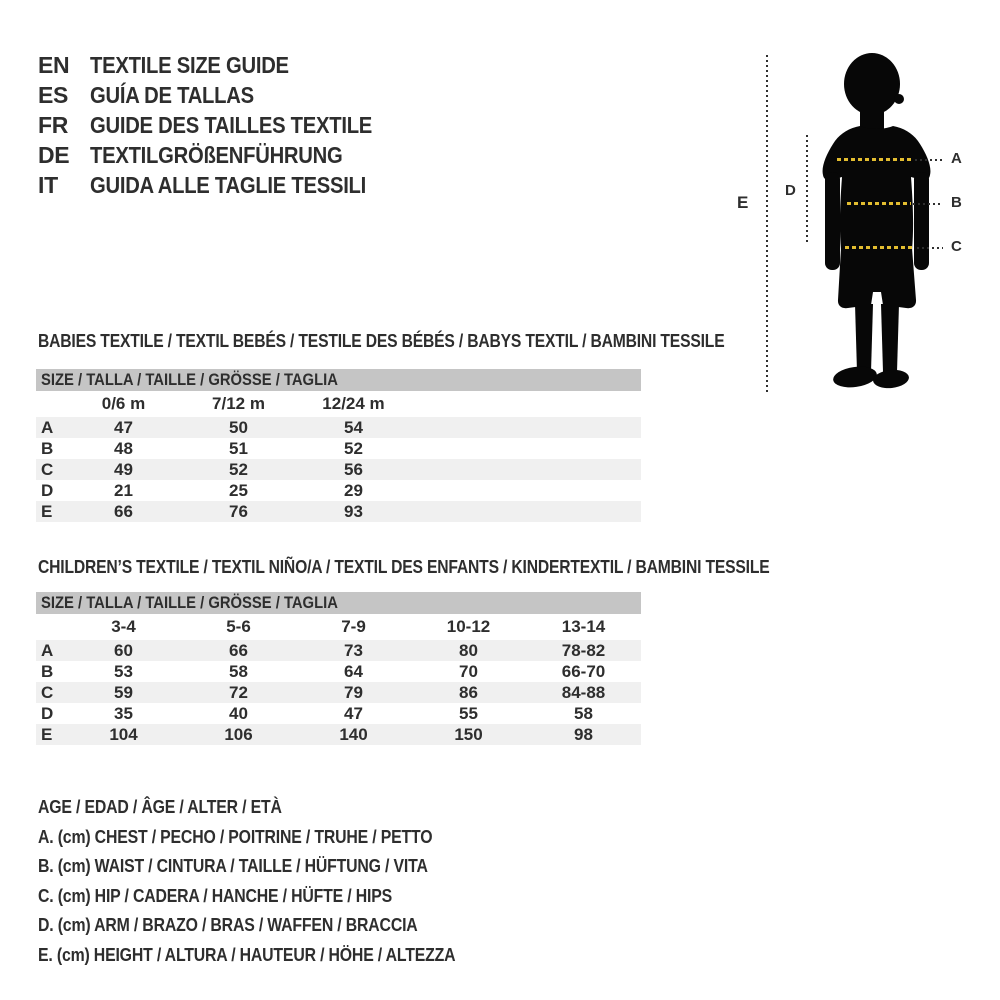  I want to click on table-row: B 53 58 64 70 66-70, so click(338, 671).